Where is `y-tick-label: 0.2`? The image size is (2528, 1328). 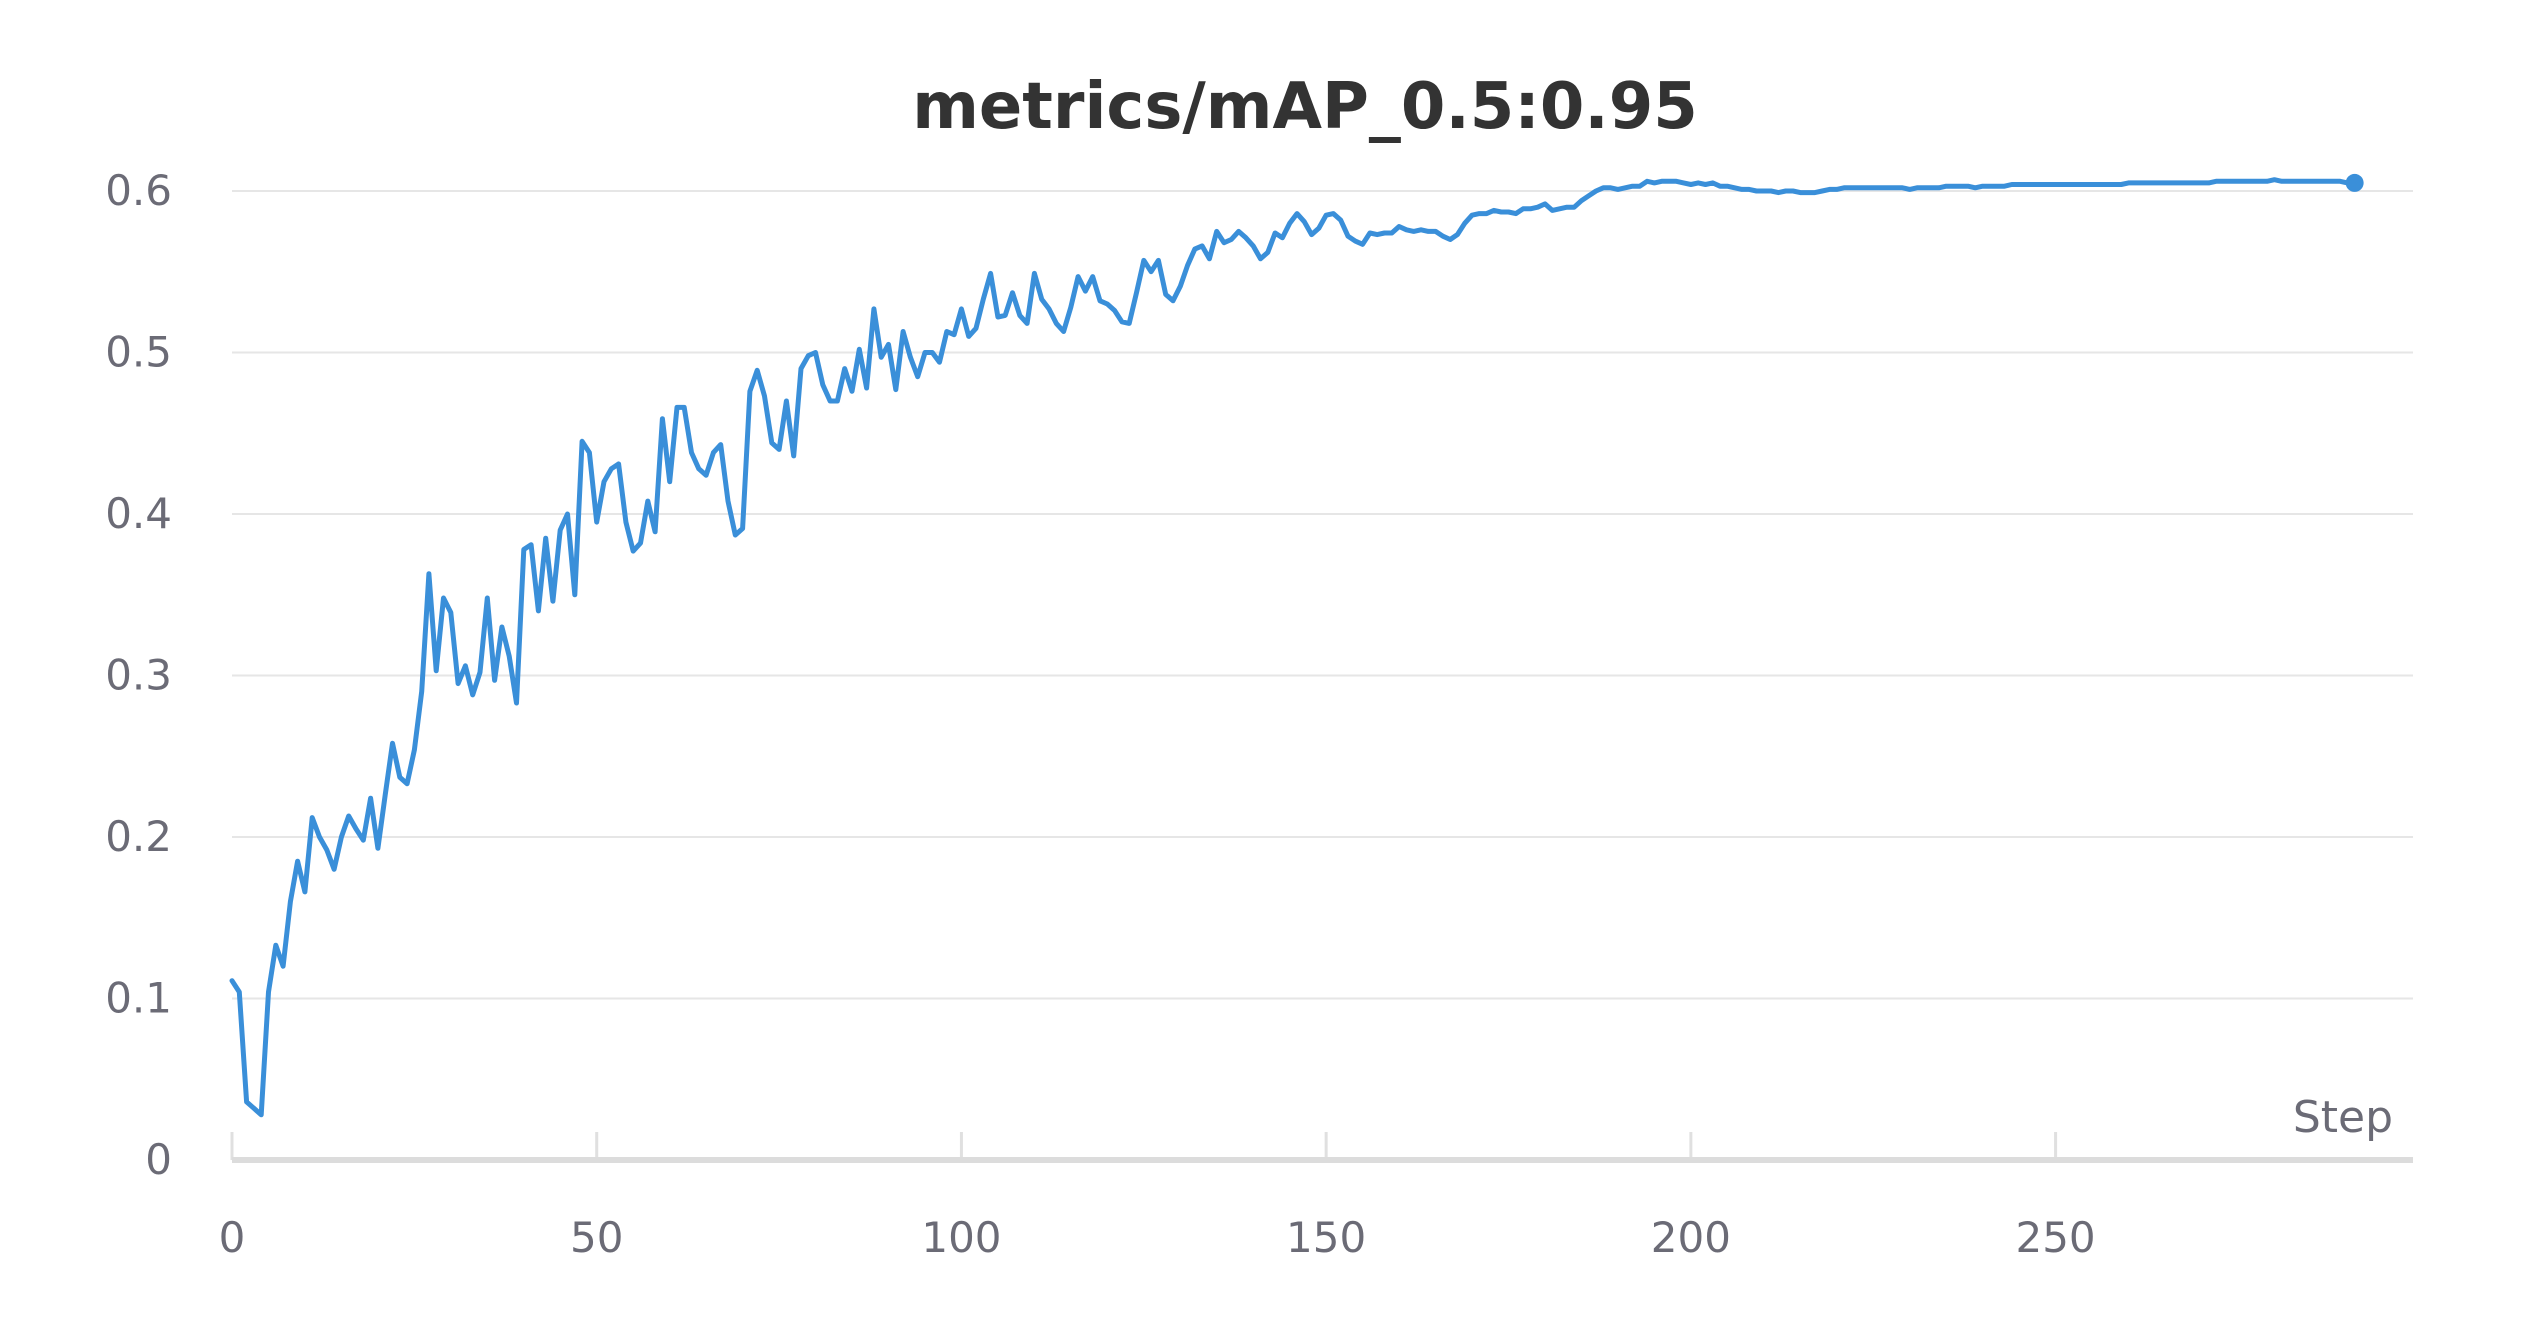
y-tick-label: 0.2 is located at coordinates (138, 836).